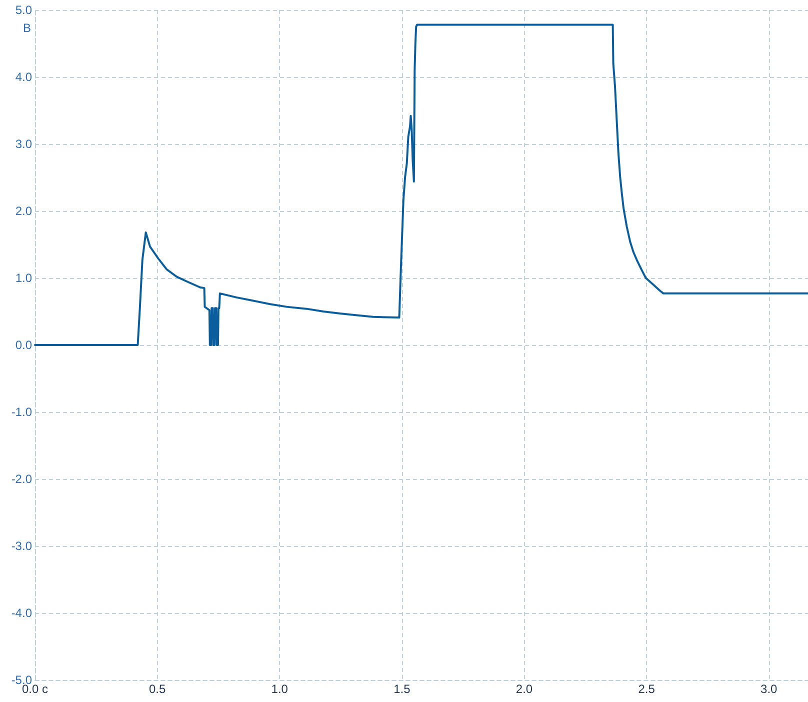 Image resolution: width=808 pixels, height=702 pixels. What do you see at coordinates (769, 689) in the screenshot?
I see `x-tick-label: 3.0` at bounding box center [769, 689].